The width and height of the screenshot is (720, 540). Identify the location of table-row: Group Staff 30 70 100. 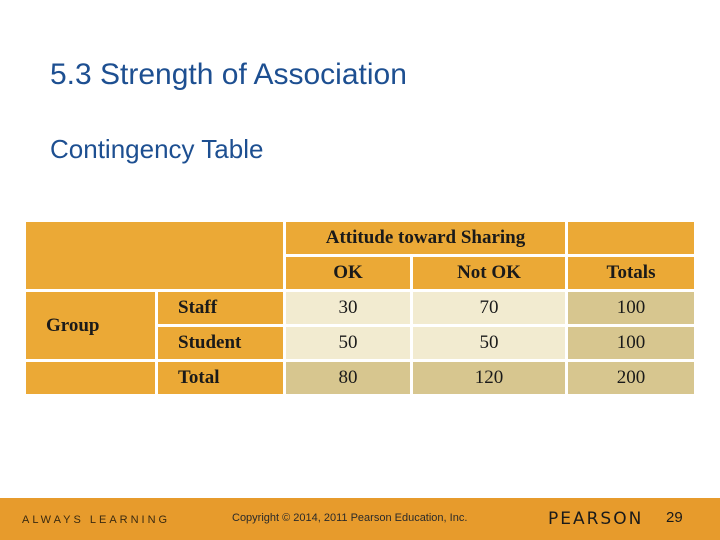
(360, 325).